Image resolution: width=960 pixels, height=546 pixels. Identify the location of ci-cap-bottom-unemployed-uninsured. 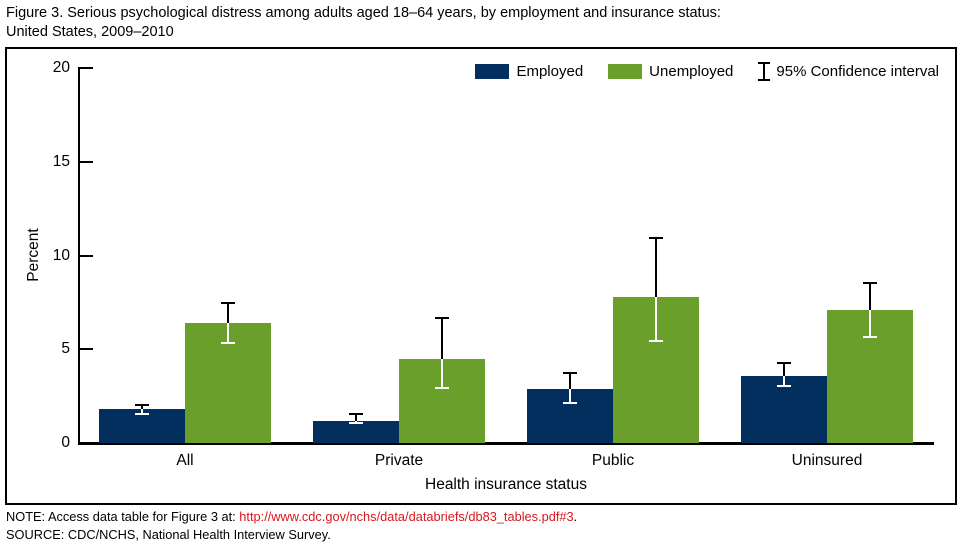
(870, 337).